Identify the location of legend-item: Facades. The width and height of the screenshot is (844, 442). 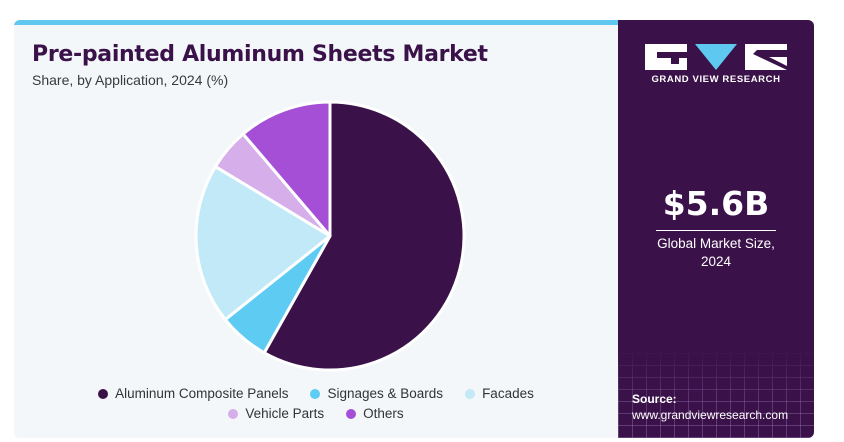
(499, 393).